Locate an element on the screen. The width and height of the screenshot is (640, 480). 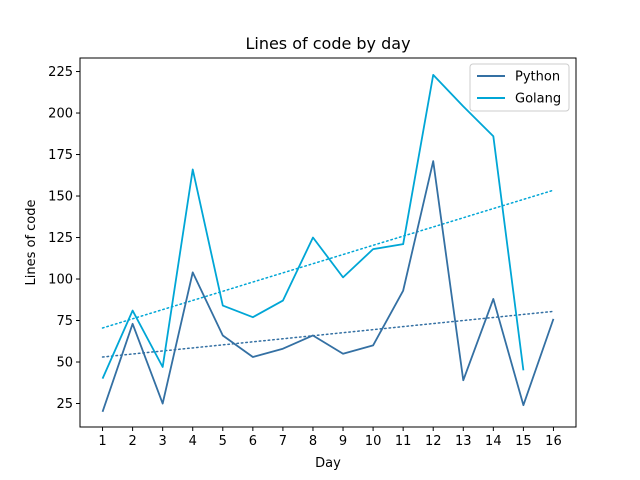
x-tick-label: 13 is located at coordinates (463, 441).